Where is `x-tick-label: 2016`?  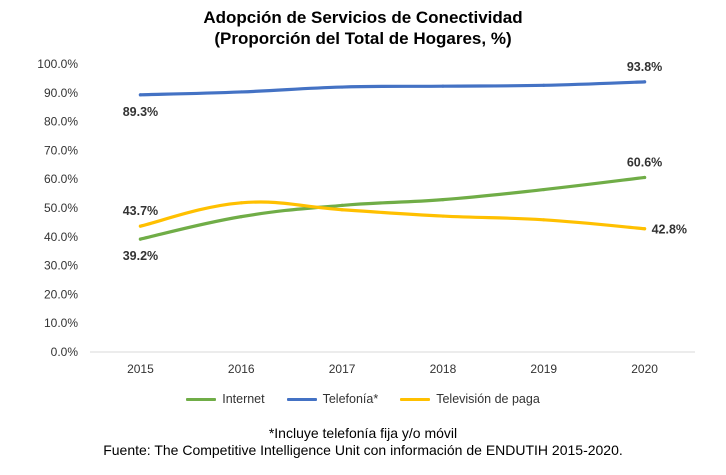
x-tick-label: 2016 is located at coordinates (241, 369).